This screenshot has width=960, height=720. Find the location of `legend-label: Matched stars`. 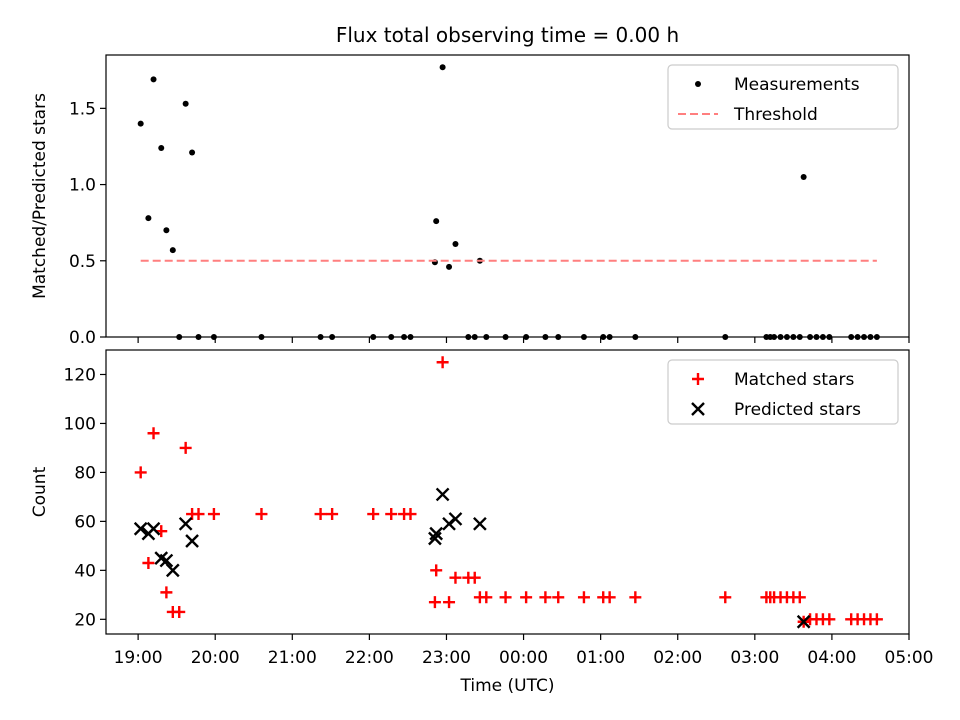

legend-label: Matched stars is located at coordinates (794, 380).